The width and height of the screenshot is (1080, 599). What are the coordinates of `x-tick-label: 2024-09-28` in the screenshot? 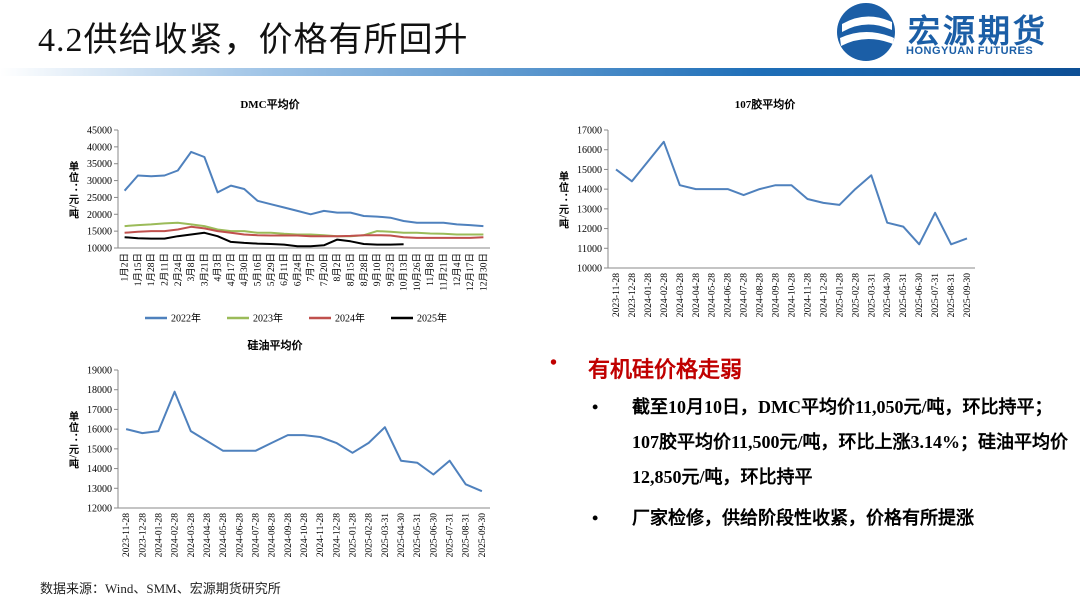 It's located at (289, 535).